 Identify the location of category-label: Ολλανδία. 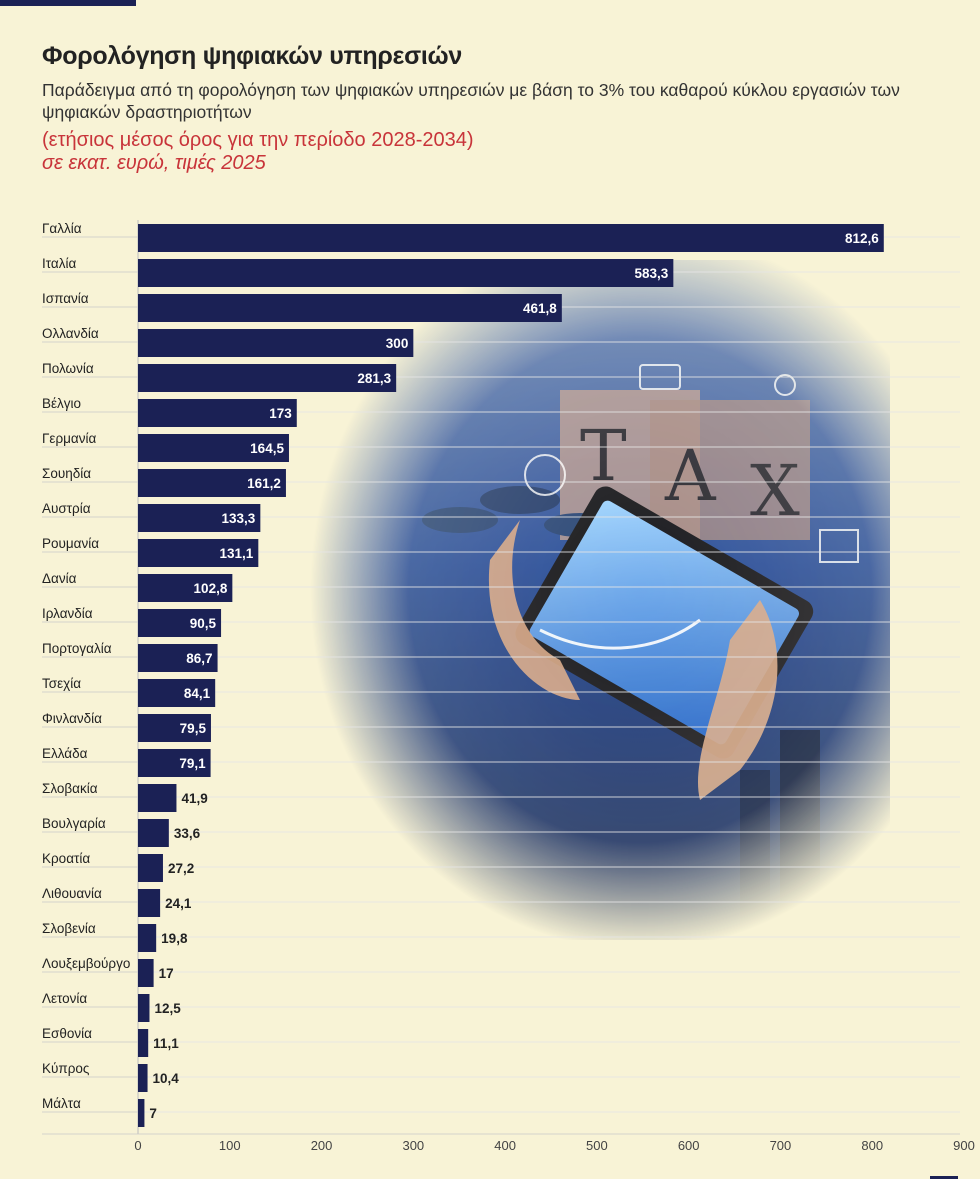
(70, 333).